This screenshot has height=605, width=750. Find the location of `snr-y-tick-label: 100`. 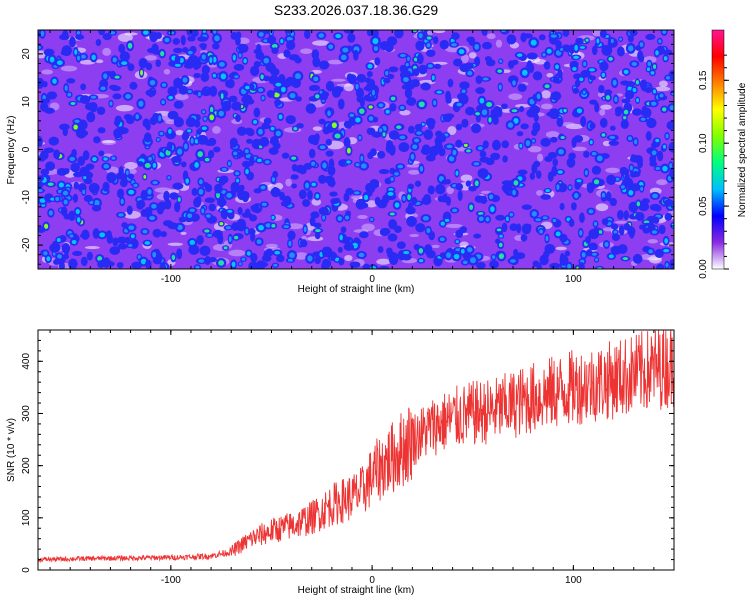

snr-y-tick-label: 100 is located at coordinates (26, 517).